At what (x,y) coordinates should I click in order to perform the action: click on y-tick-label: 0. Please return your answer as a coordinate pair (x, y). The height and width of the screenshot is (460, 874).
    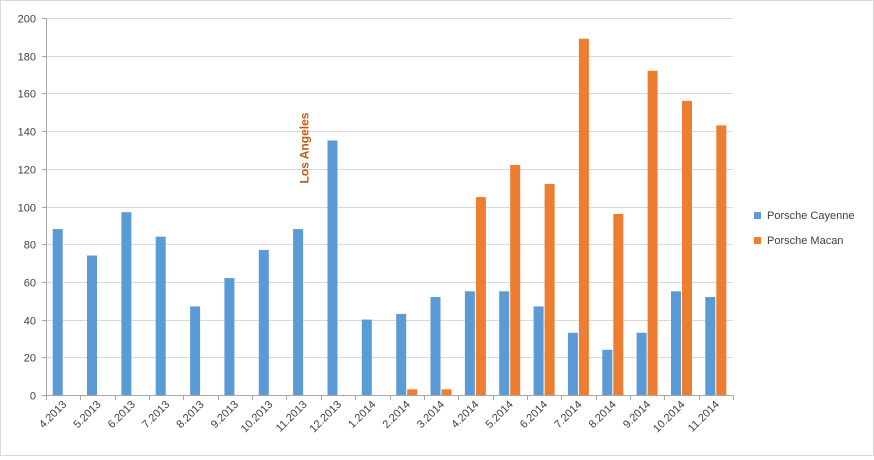
    Looking at the image, I should click on (33, 397).